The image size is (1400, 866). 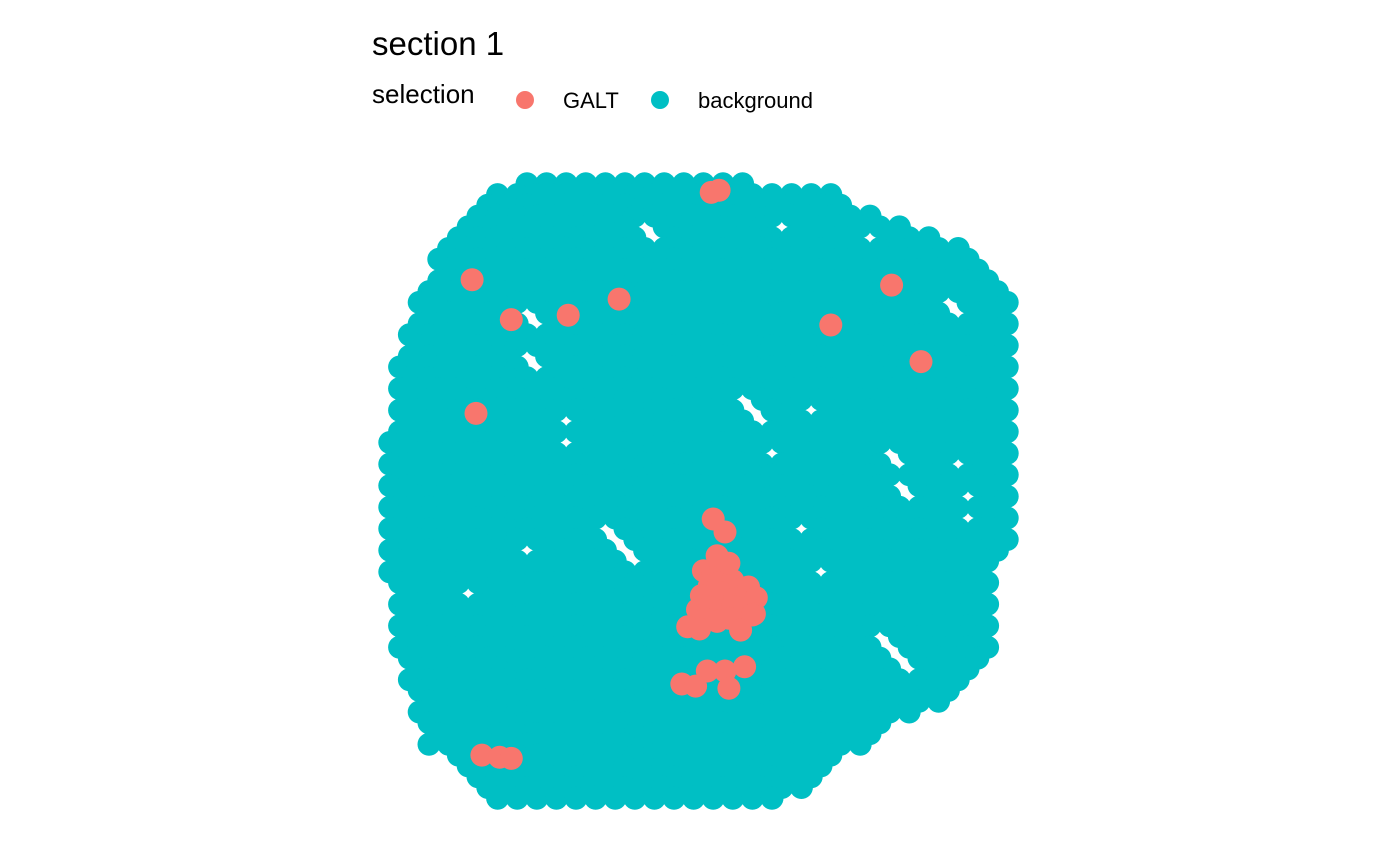 What do you see at coordinates (438, 43) in the screenshot?
I see `chart-title: section 1` at bounding box center [438, 43].